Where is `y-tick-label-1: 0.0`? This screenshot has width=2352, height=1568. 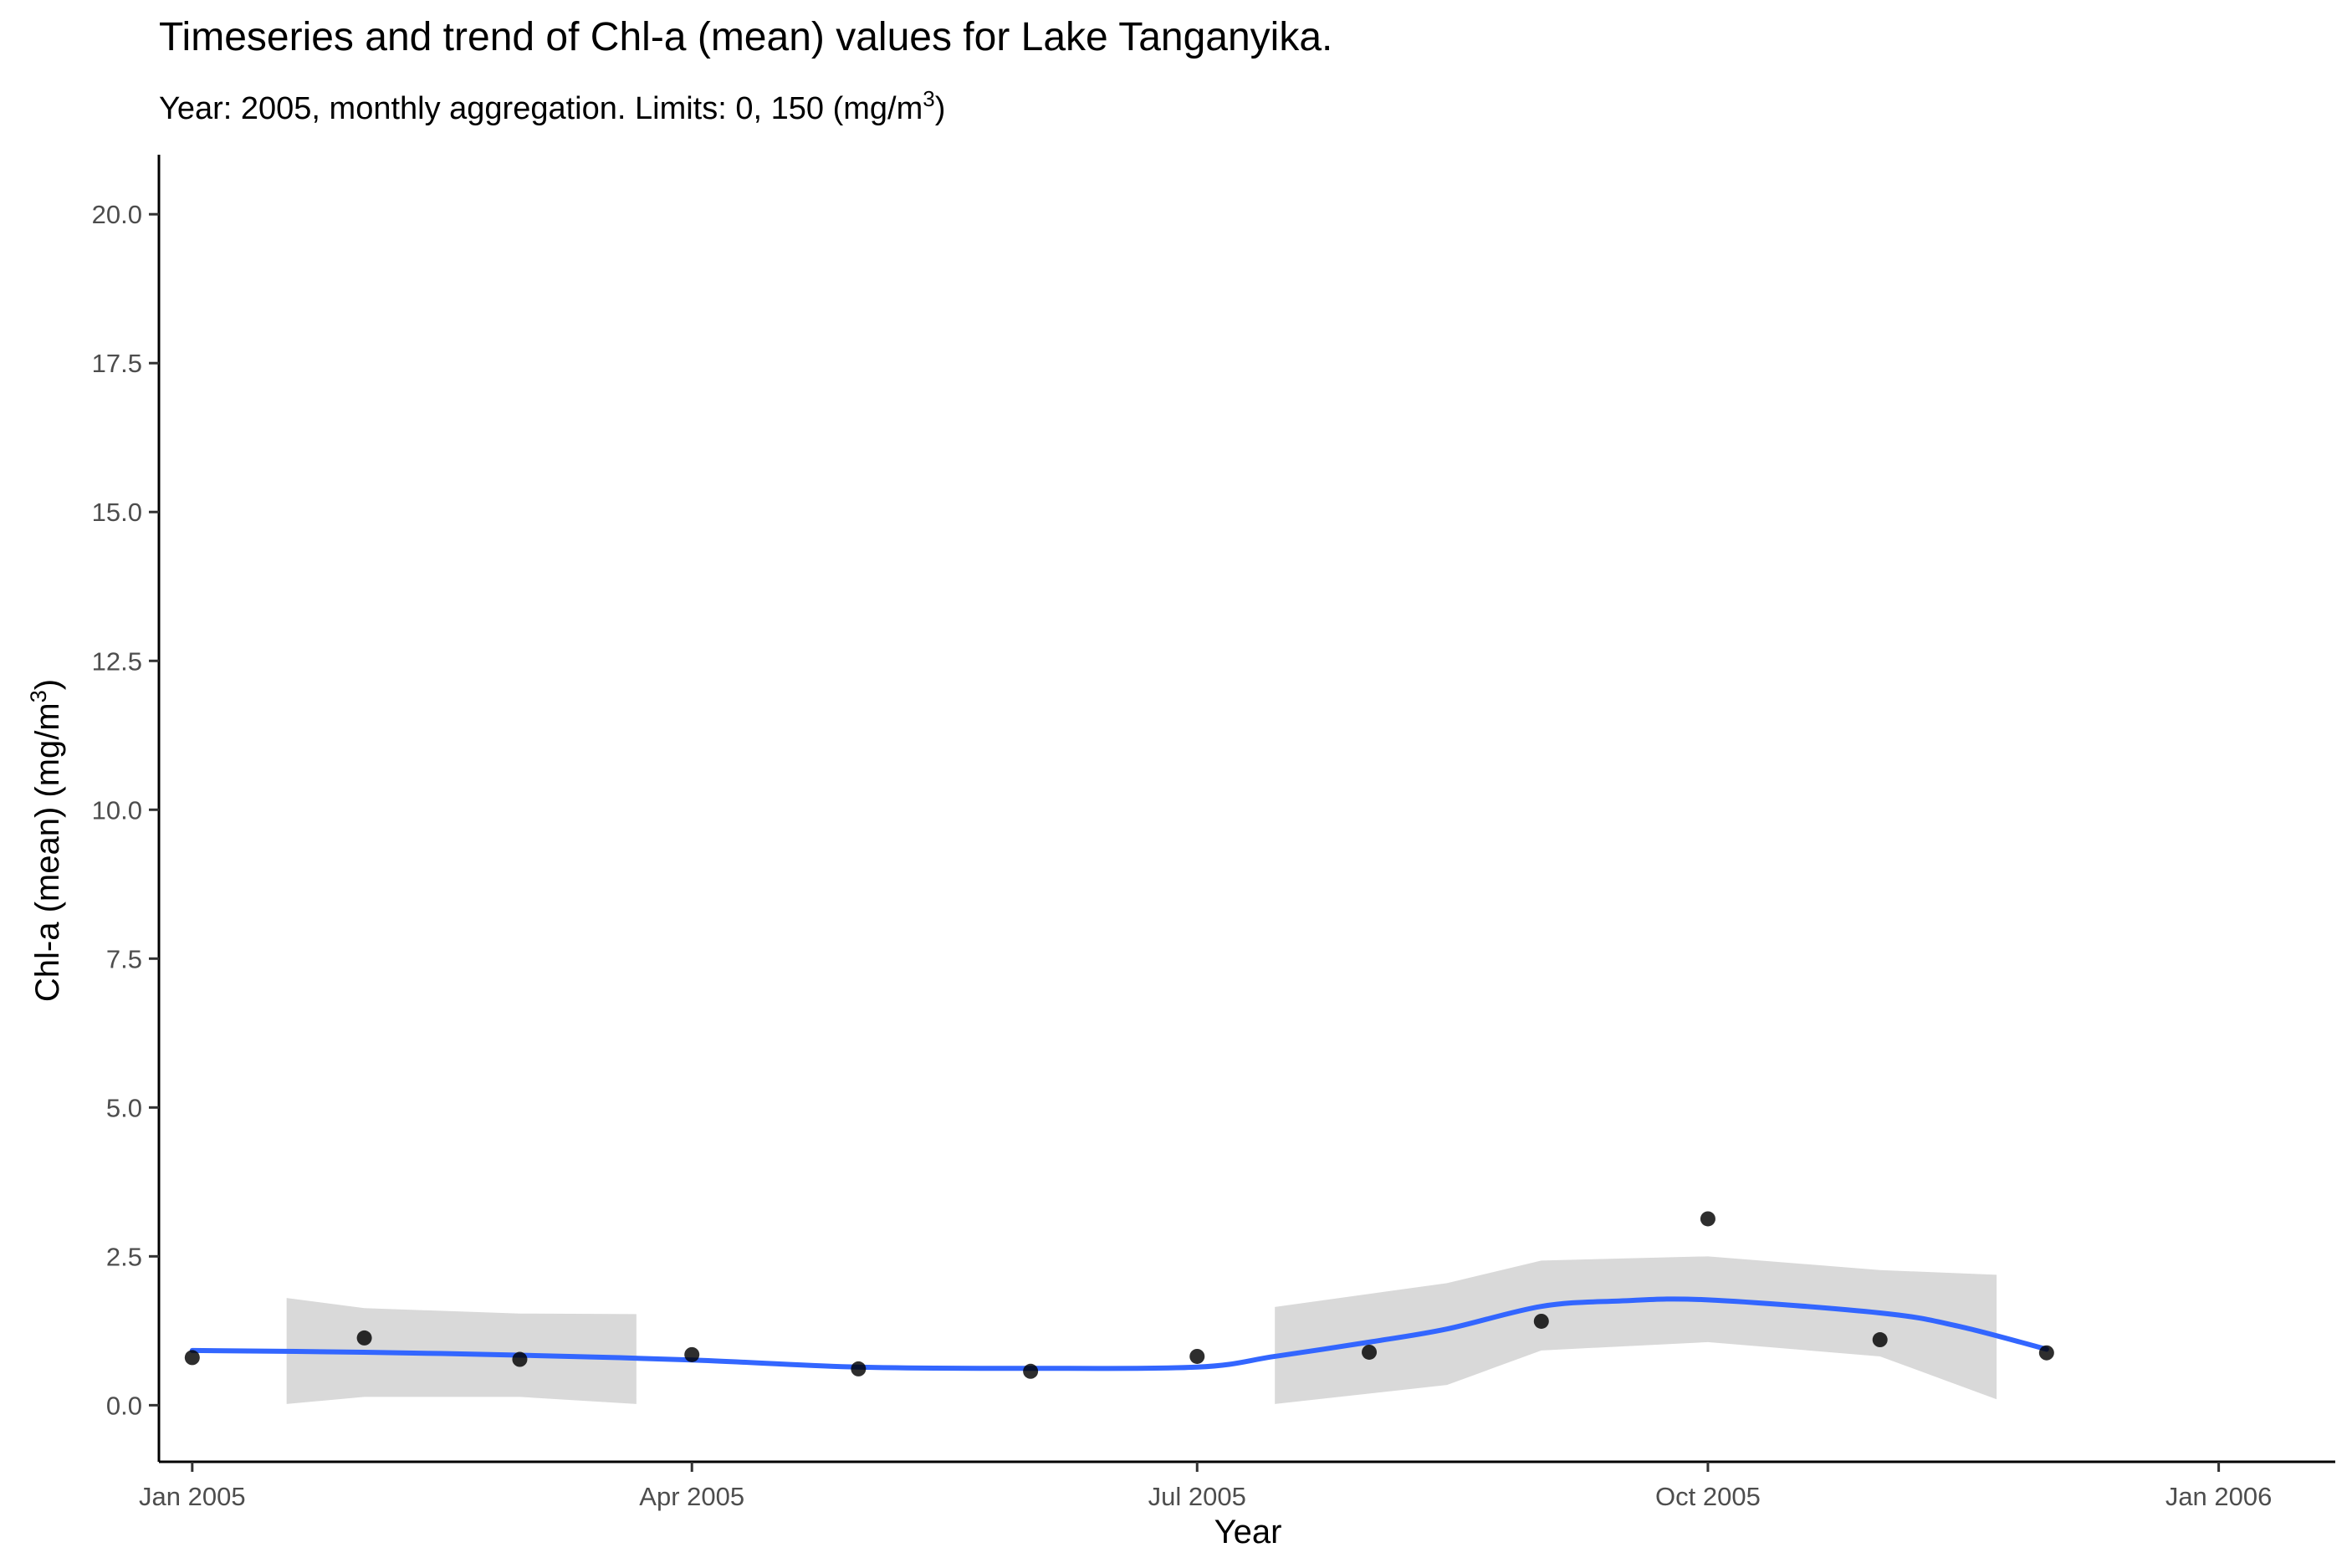 y-tick-label-1: 0.0 is located at coordinates (124, 1405).